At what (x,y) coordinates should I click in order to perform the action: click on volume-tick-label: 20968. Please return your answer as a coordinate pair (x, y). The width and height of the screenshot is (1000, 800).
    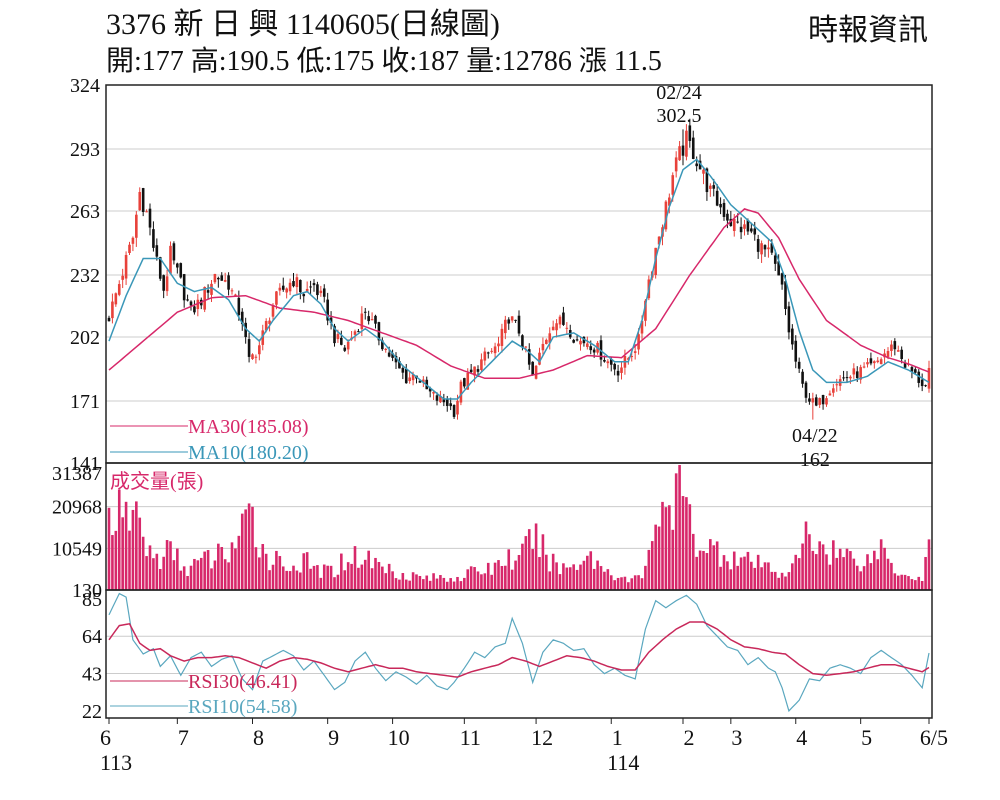
    Looking at the image, I should click on (77, 508).